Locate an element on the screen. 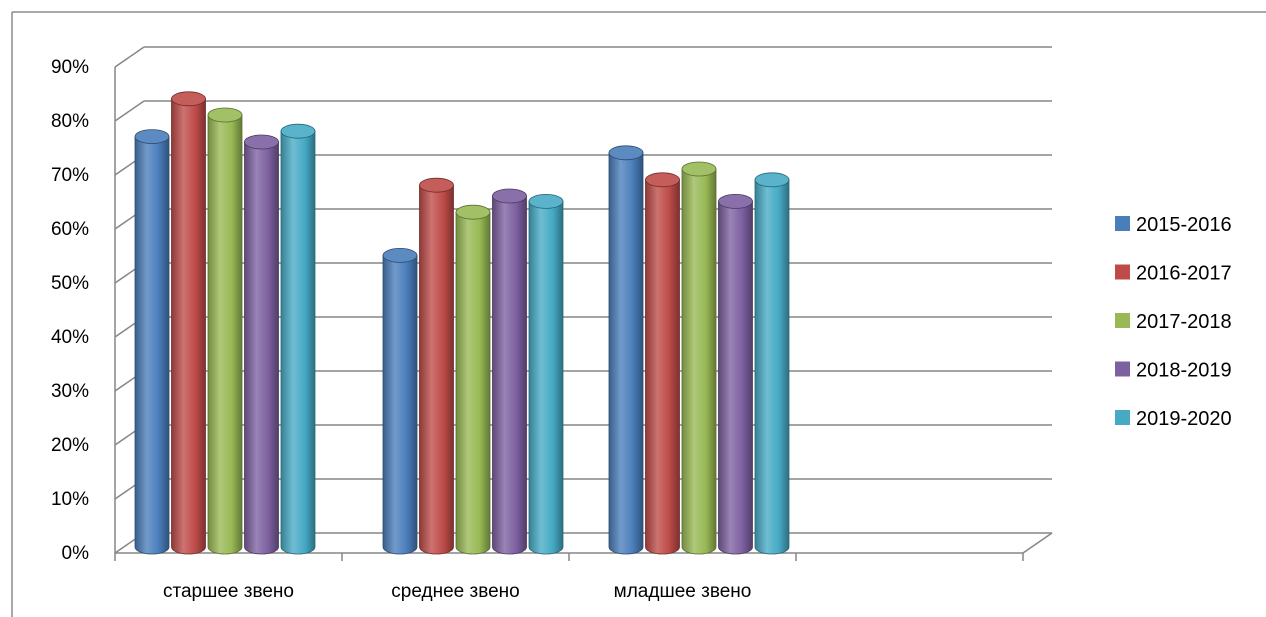 This screenshot has width=1266, height=617. y-tick-label: 10% is located at coordinates (70, 499).